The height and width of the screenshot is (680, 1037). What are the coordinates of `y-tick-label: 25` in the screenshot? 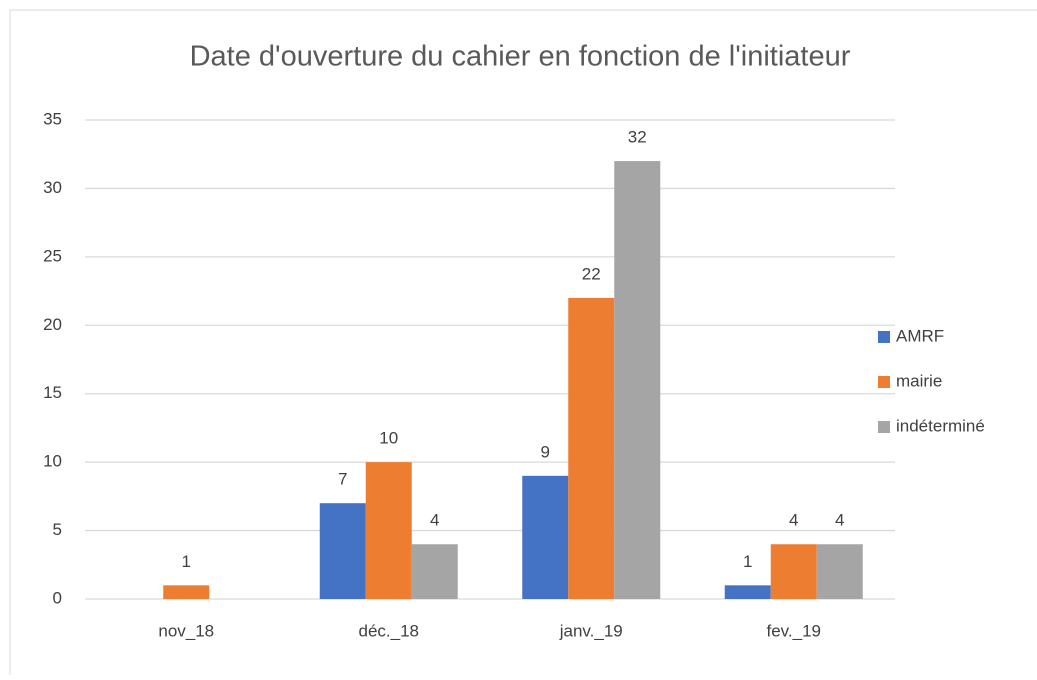 It's located at (52, 255).